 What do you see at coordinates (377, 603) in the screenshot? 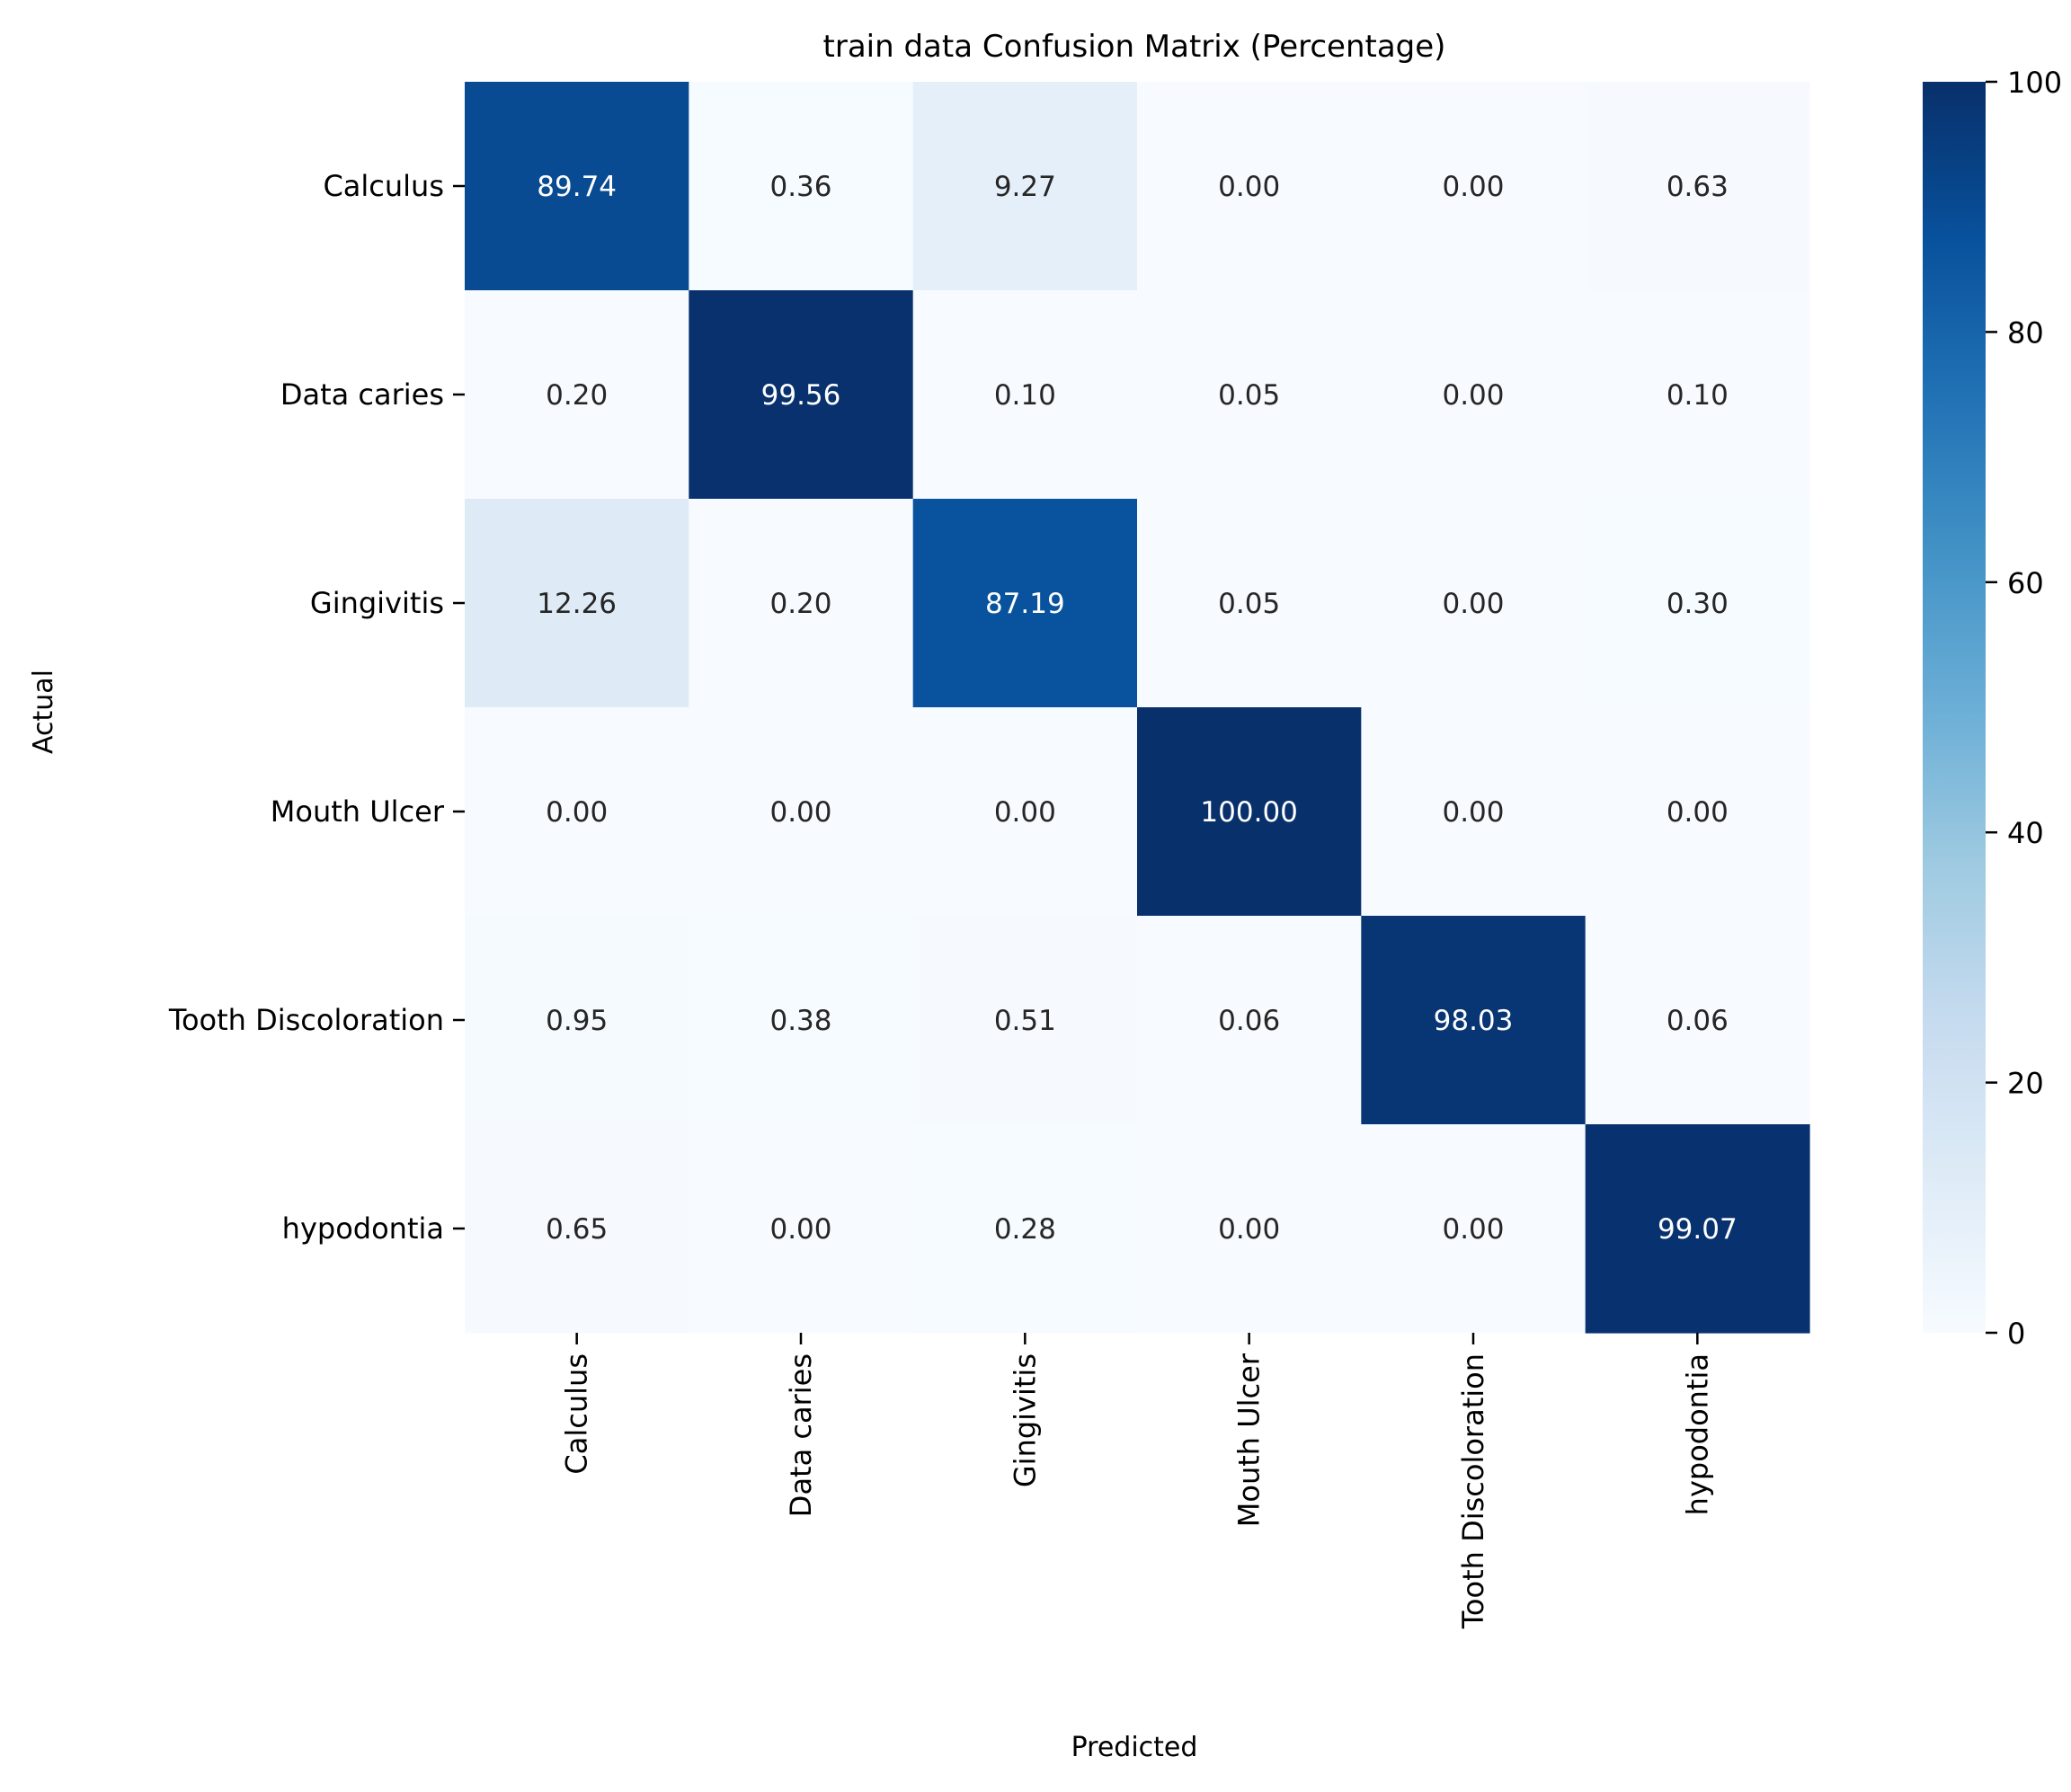
I see `y-tick-label: Gingivitis` at bounding box center [377, 603].